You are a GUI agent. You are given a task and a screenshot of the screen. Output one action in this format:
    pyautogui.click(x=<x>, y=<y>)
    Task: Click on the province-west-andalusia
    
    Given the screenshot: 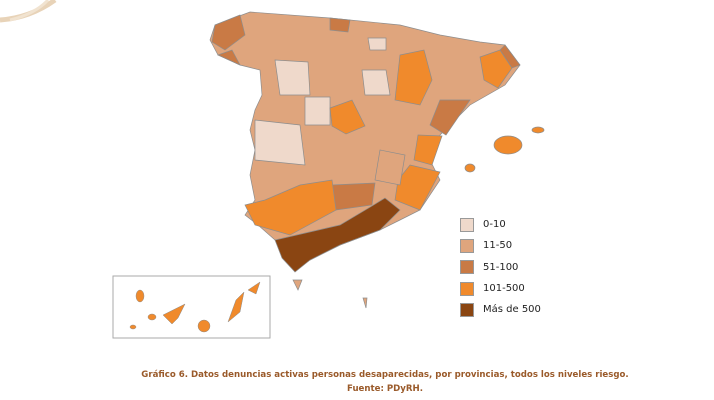 What is the action you would take?
    pyautogui.click(x=290, y=207)
    